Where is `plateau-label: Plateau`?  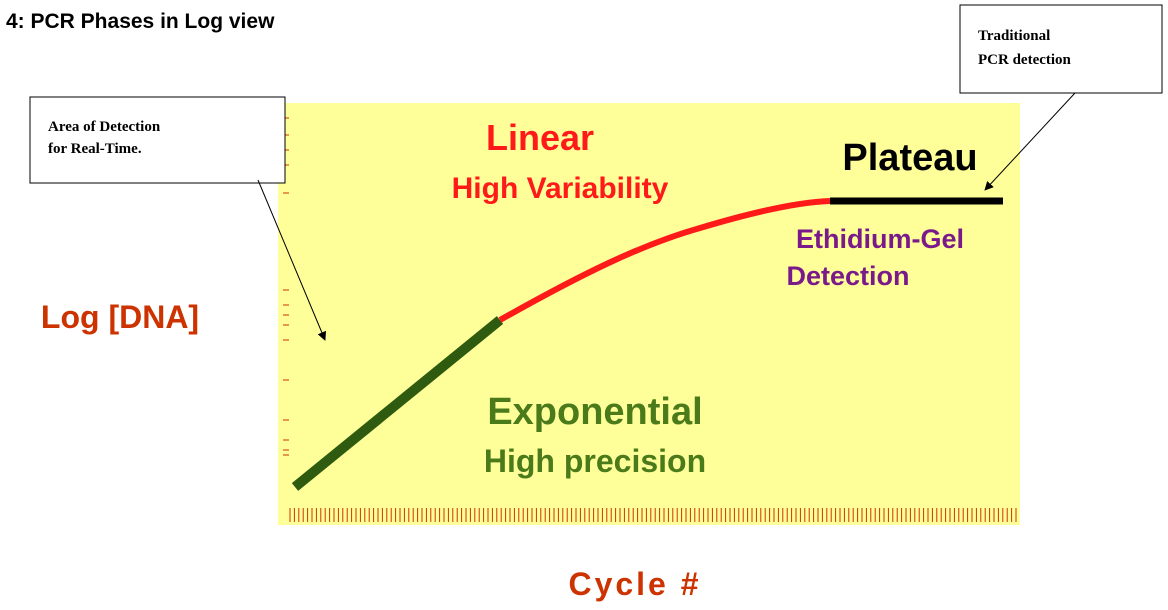
plateau-label: Plateau is located at coordinates (909, 158).